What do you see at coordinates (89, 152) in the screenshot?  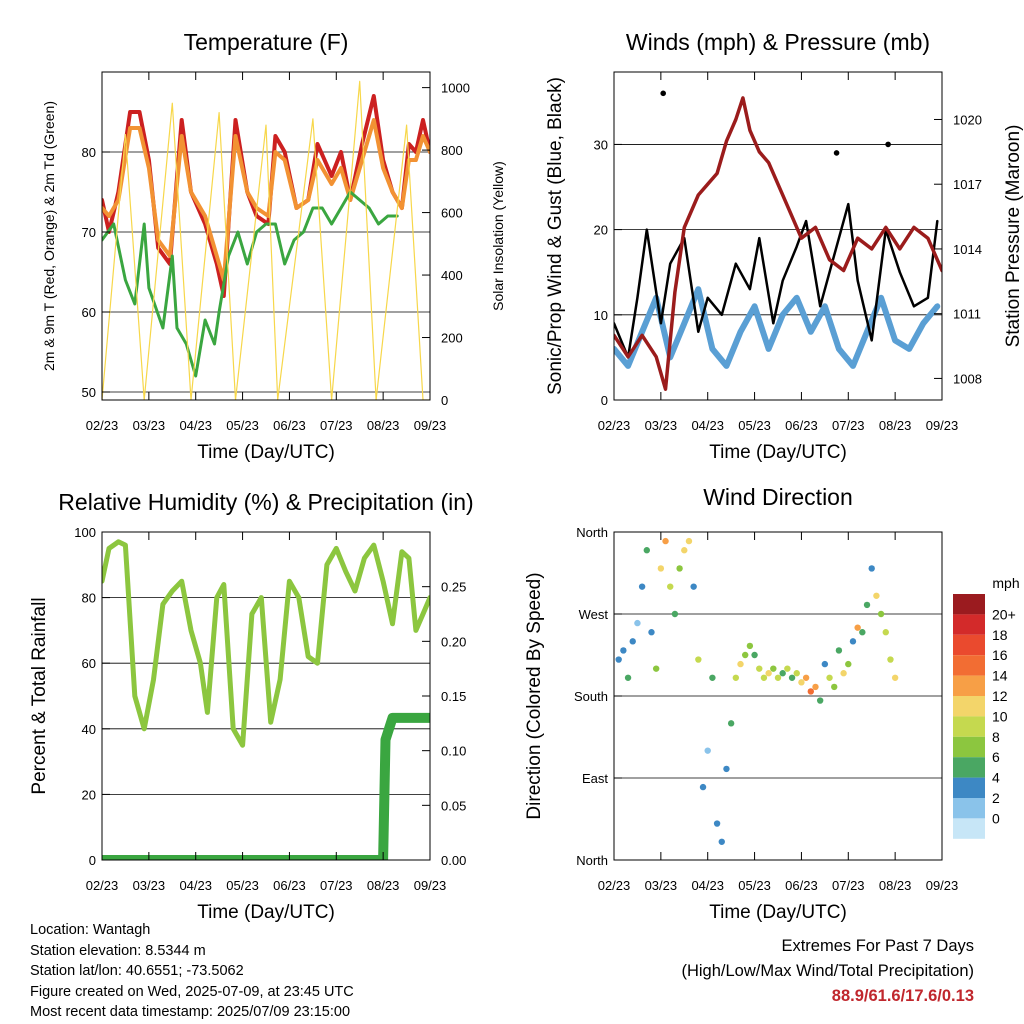 I see `y-tick-label: 80` at bounding box center [89, 152].